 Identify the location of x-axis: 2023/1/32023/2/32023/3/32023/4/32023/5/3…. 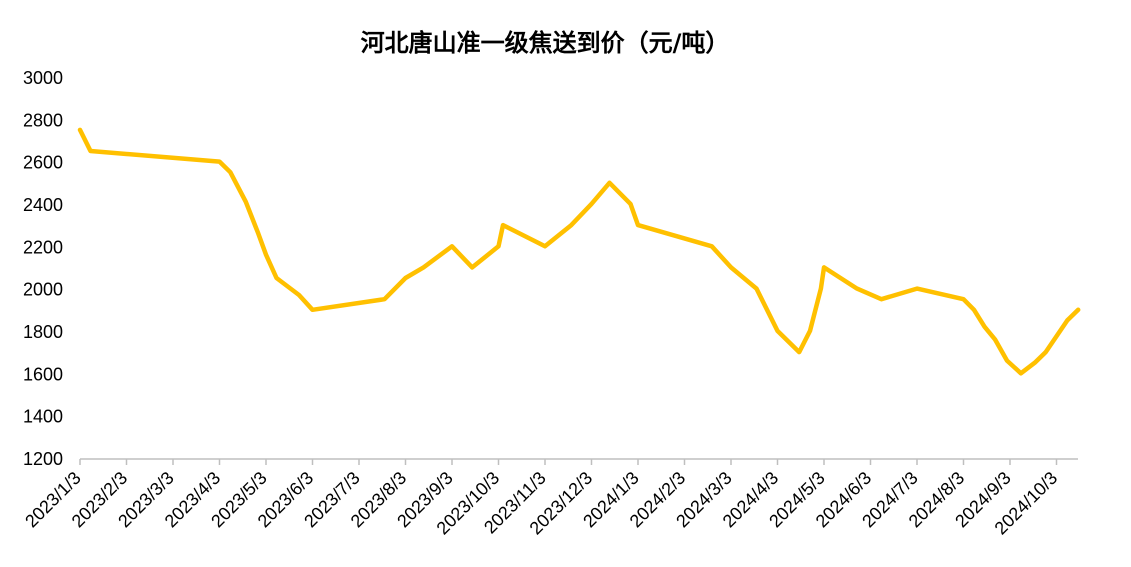
(549, 498).